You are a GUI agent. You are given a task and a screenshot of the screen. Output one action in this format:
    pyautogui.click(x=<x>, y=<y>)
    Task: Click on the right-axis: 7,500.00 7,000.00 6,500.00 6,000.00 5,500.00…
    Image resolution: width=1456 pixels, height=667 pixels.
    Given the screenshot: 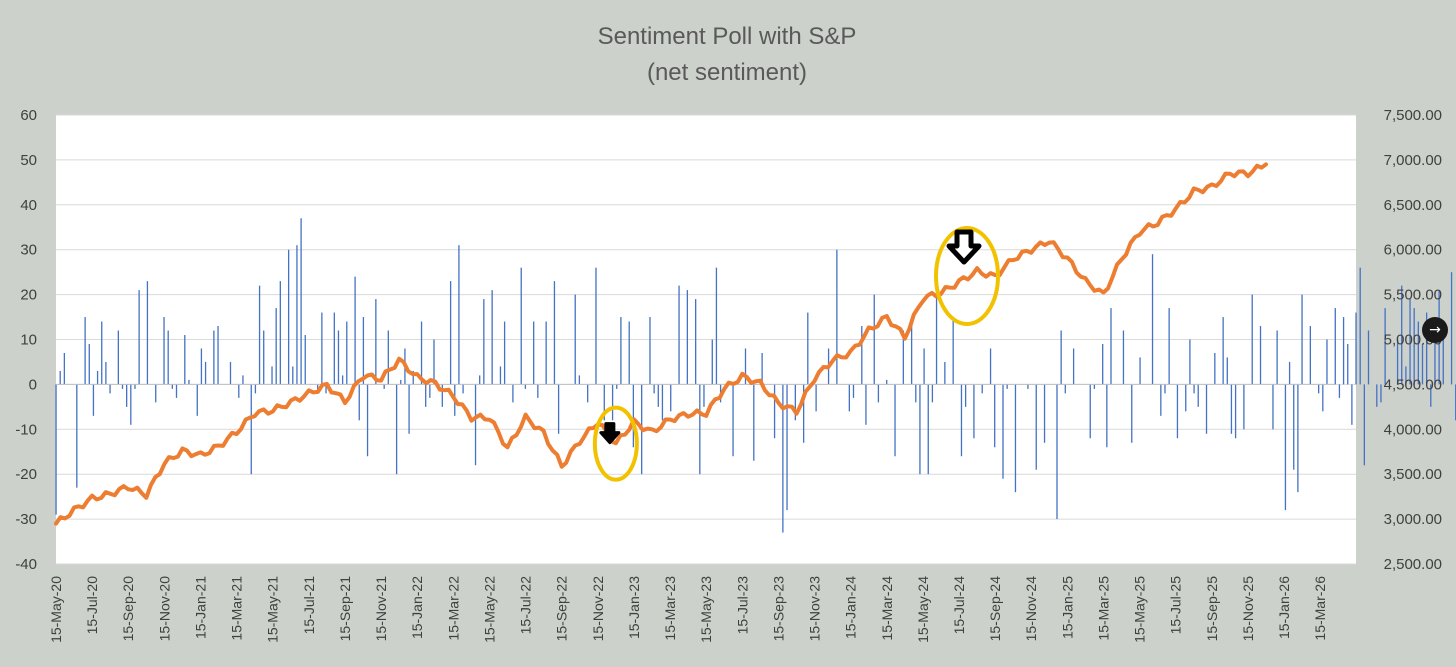 What is the action you would take?
    pyautogui.click(x=1413, y=340)
    